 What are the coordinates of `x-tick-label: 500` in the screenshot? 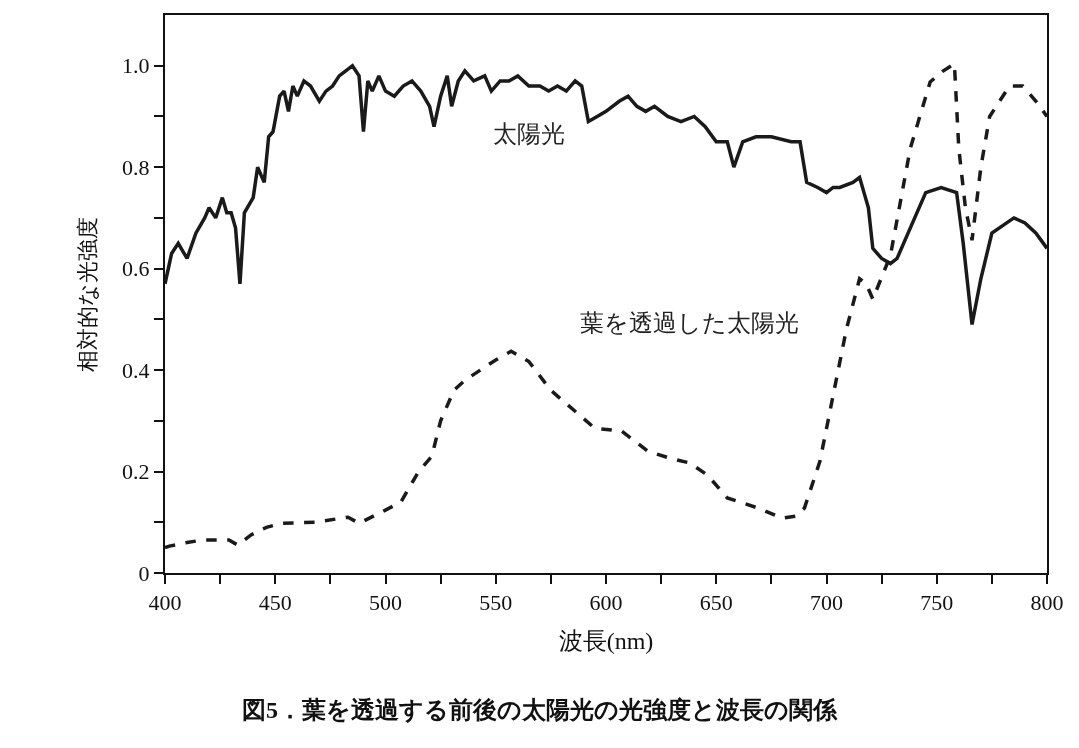 It's located at (385, 603).